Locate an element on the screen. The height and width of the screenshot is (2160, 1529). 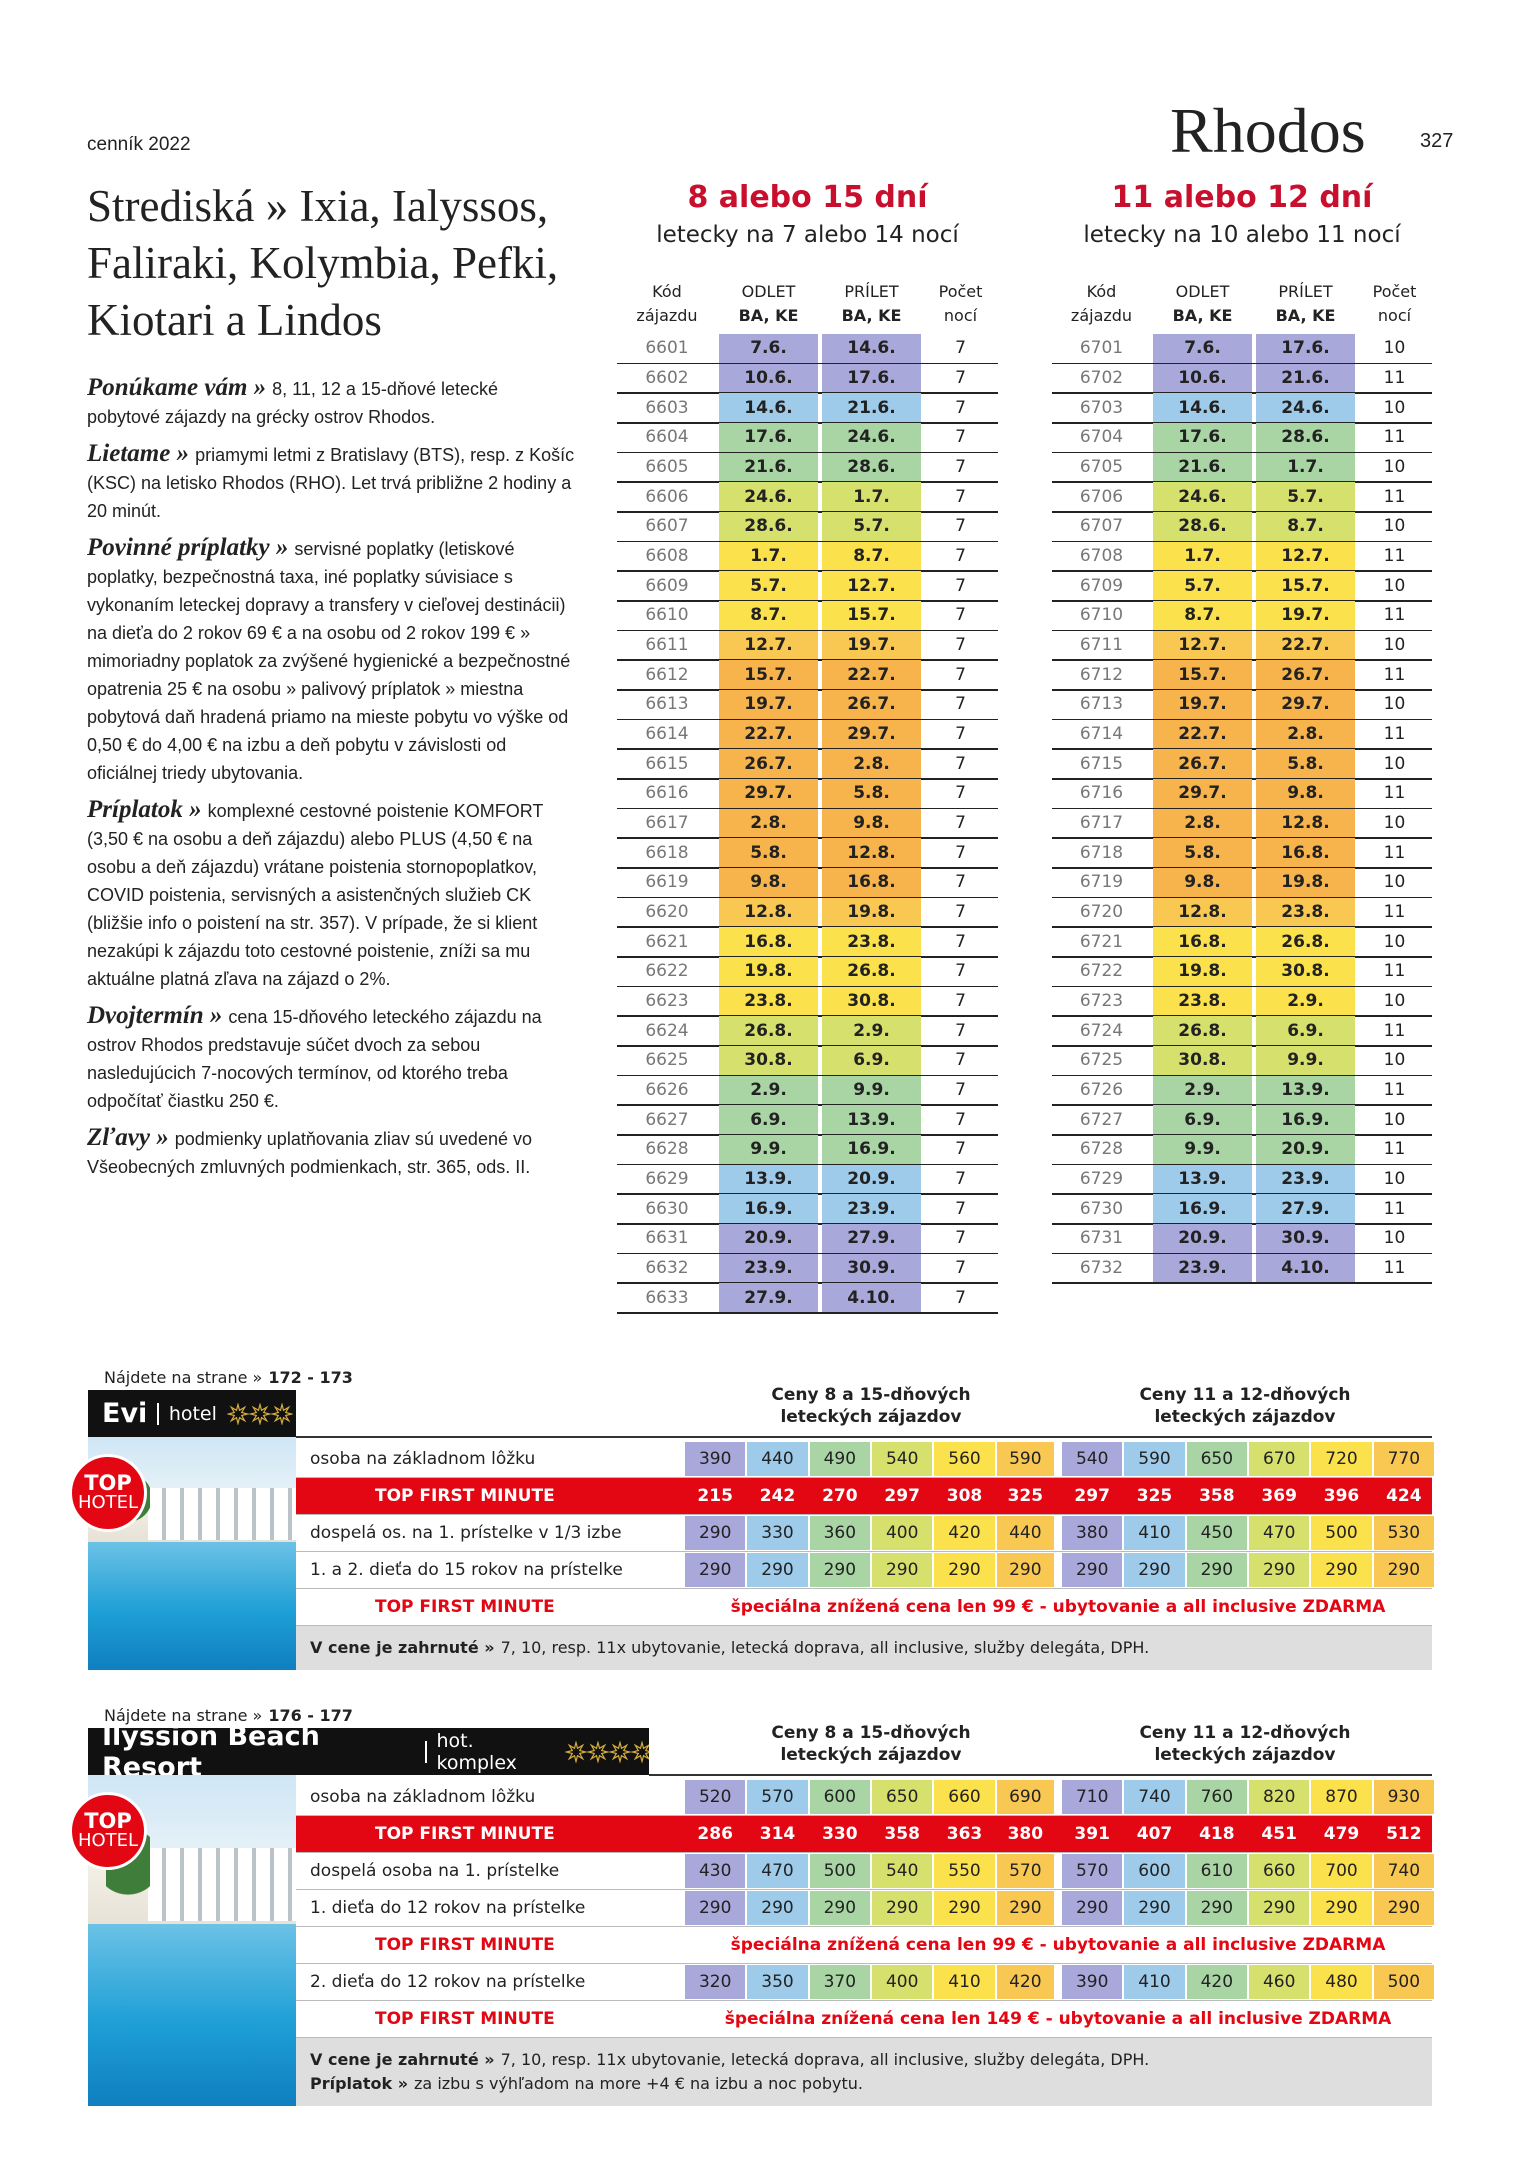
trip-code: 6613 is located at coordinates (667, 704).